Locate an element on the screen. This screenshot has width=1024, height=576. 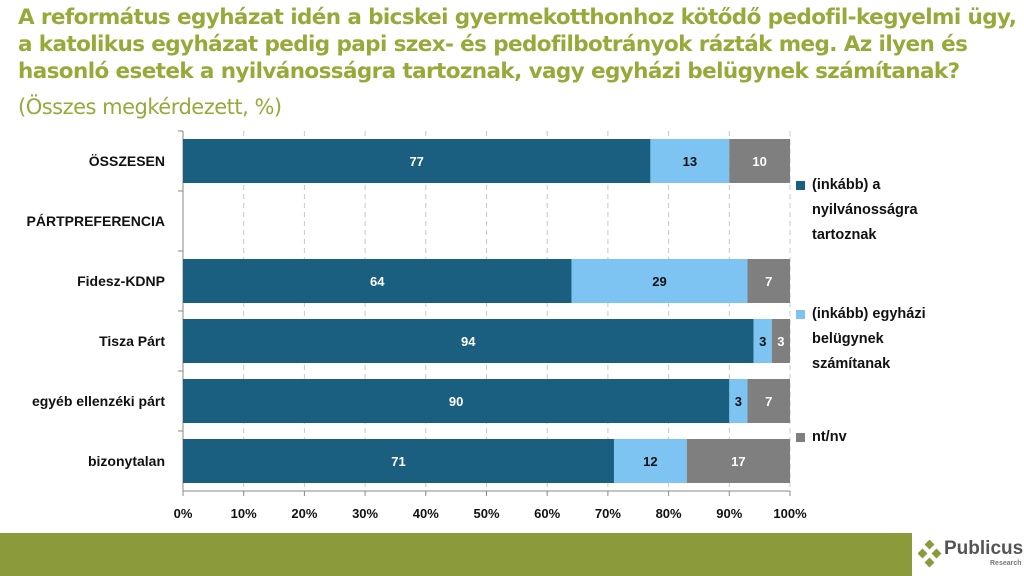
data-label: 77 is located at coordinates (416, 161).